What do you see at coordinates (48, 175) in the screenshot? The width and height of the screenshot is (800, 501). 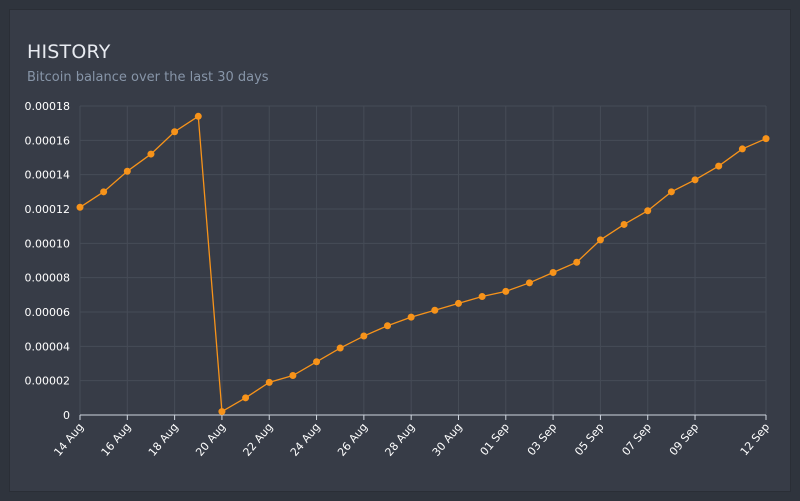 I see `y-tick-label: 0.00014` at bounding box center [48, 175].